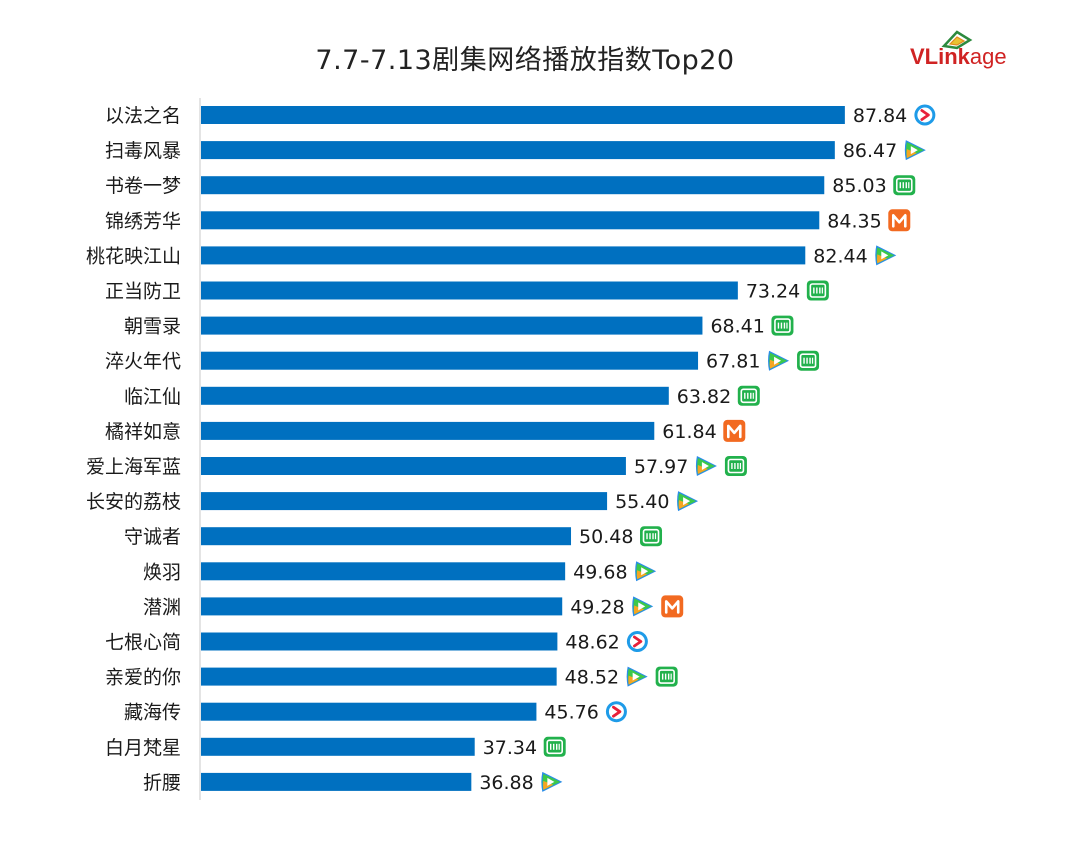  Describe the element at coordinates (689, 432) in the screenshot. I see `value-label: 61.84` at that location.